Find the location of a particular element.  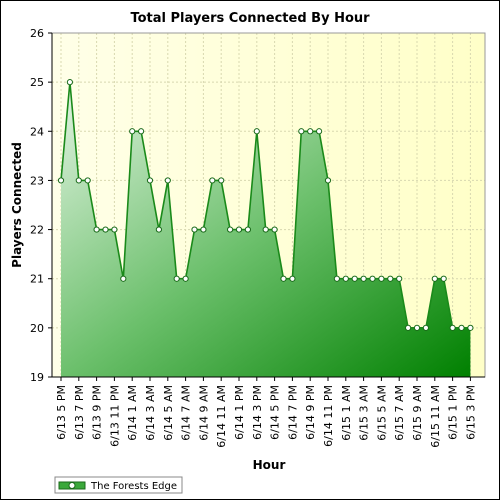

y-tick-label: 23 is located at coordinates (37, 180).